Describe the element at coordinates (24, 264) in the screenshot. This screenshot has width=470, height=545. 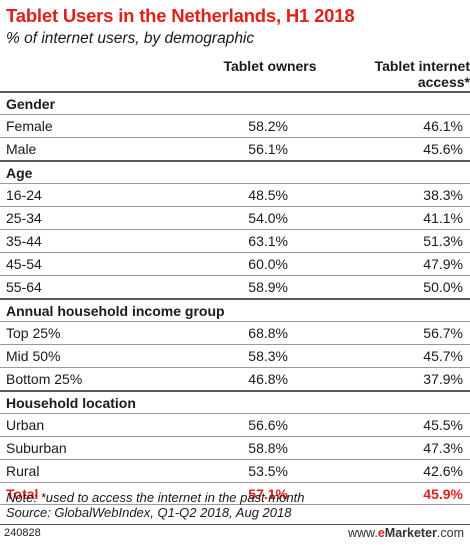
I see `row-label: 45-54` at that location.